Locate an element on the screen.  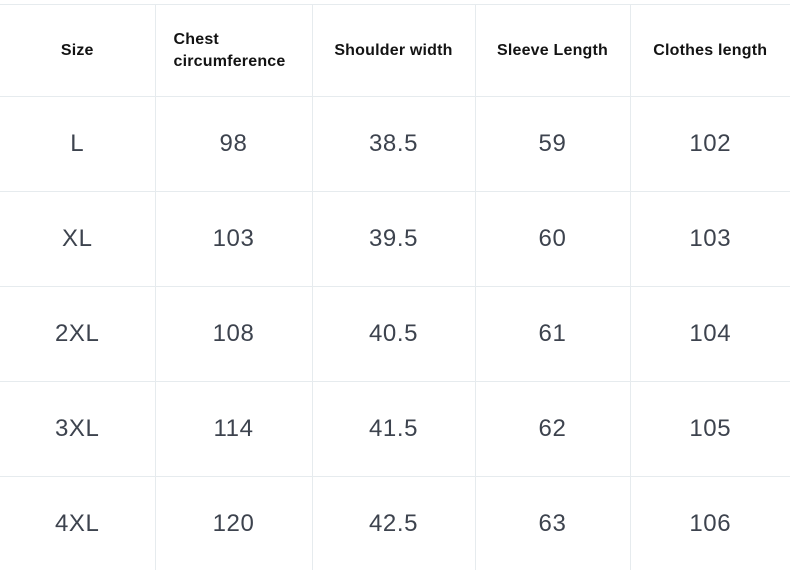
column-header-label: Size is located at coordinates (77, 50).